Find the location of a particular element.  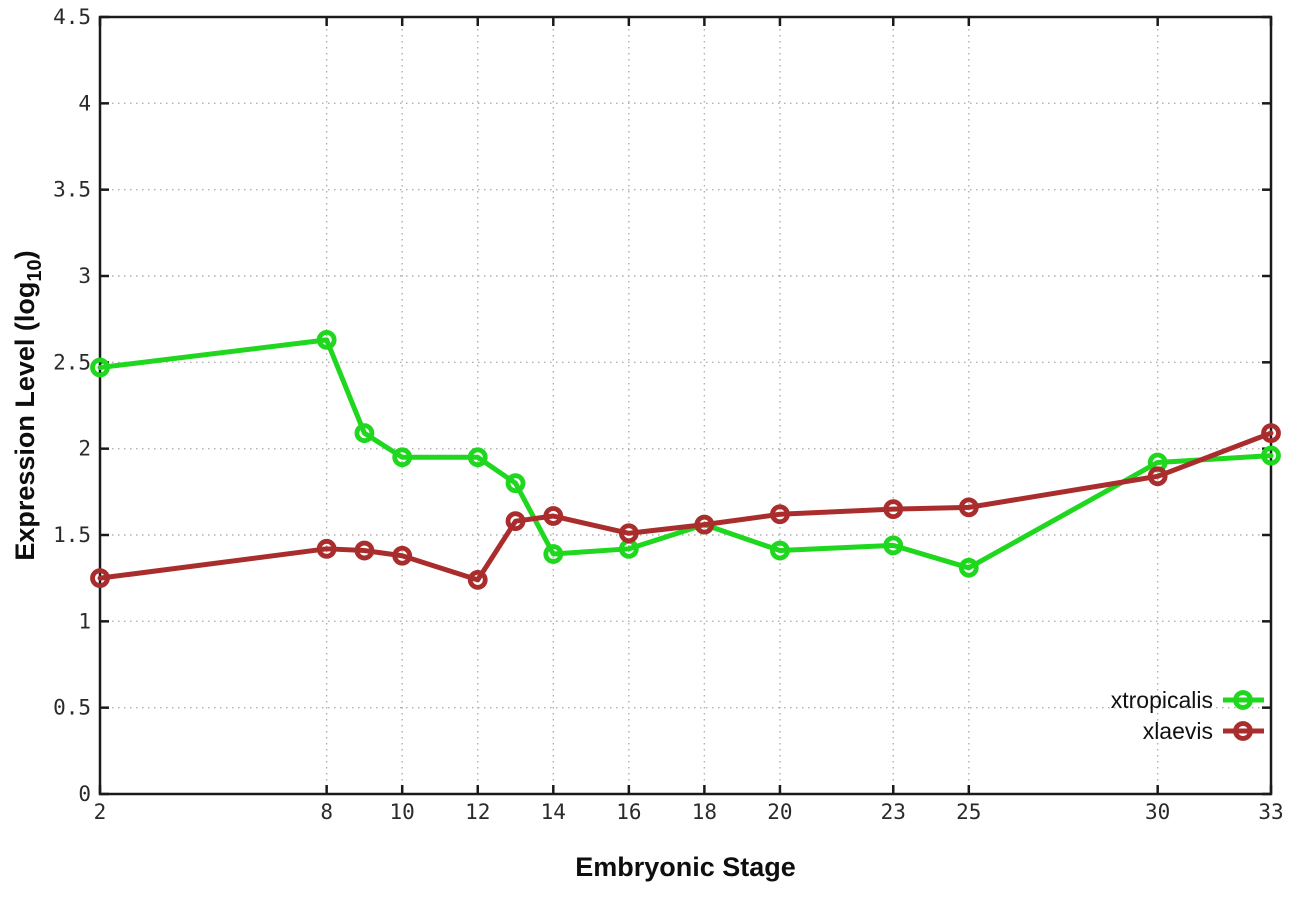

y-tick-label: 1.5 is located at coordinates (72, 535).